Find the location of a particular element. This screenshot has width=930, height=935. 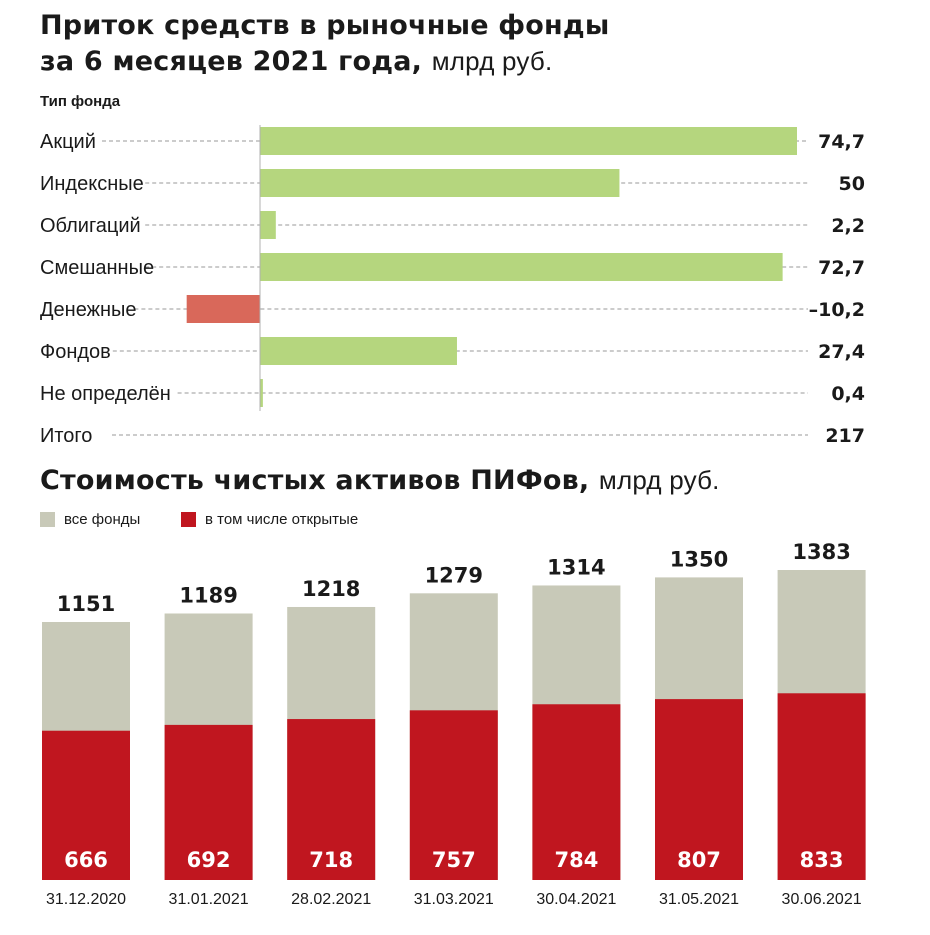

value-label: 74,7 is located at coordinates (841, 142).